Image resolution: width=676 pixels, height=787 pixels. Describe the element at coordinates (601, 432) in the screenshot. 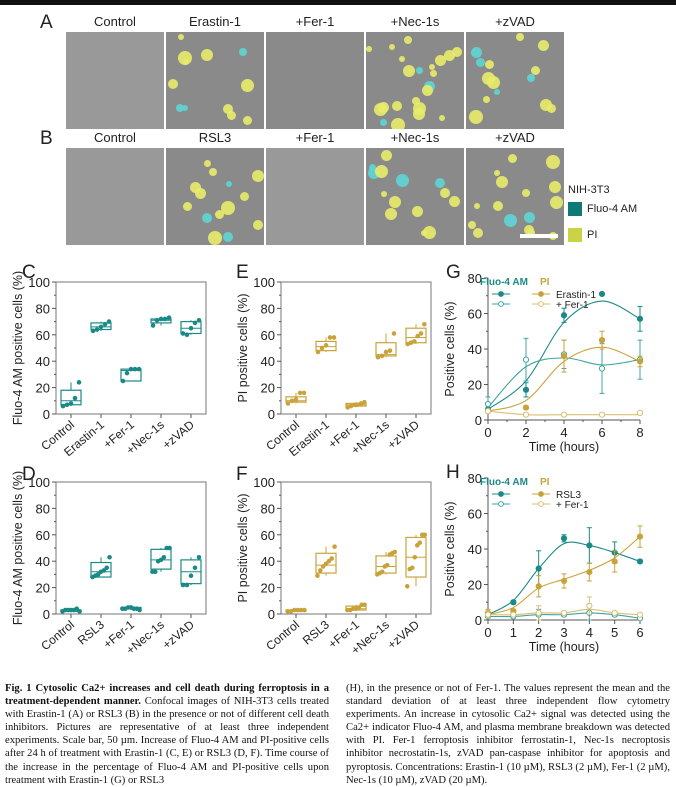

I see `x-tick-label: 6` at that location.